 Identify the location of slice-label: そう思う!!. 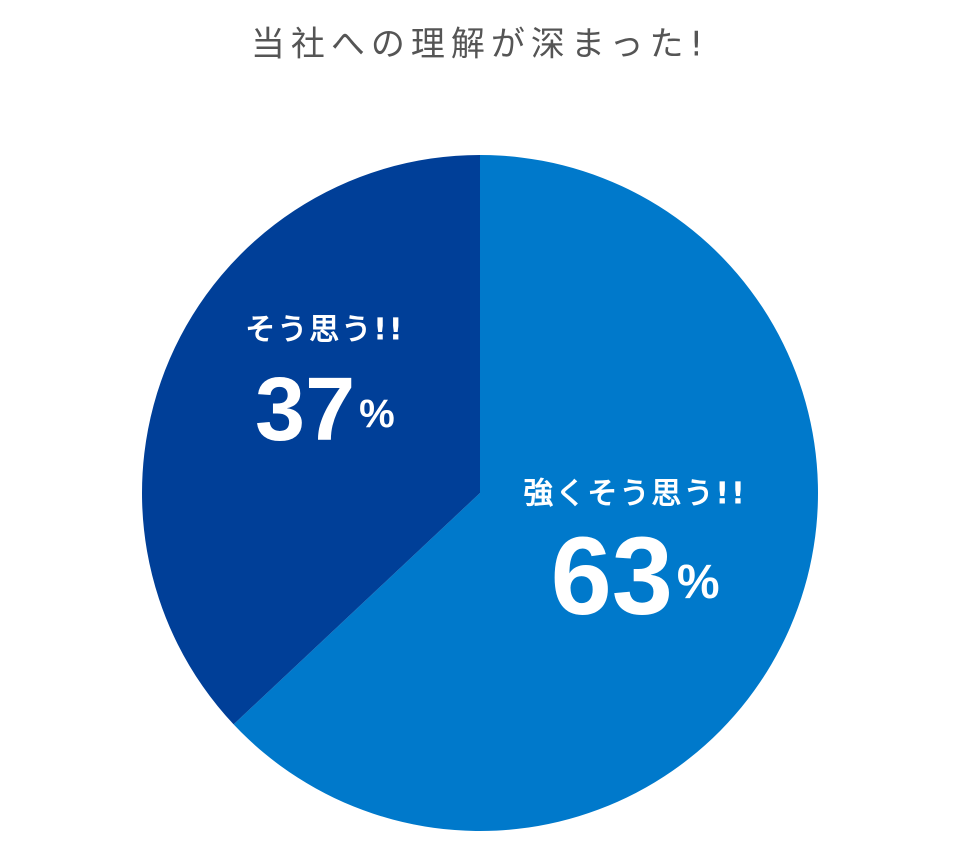
(324, 329).